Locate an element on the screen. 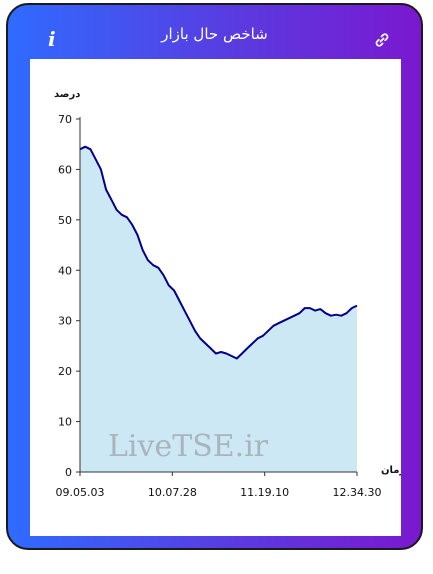 This screenshot has height=574, width=433. watermark: LiveTSE.ir is located at coordinates (188, 446).